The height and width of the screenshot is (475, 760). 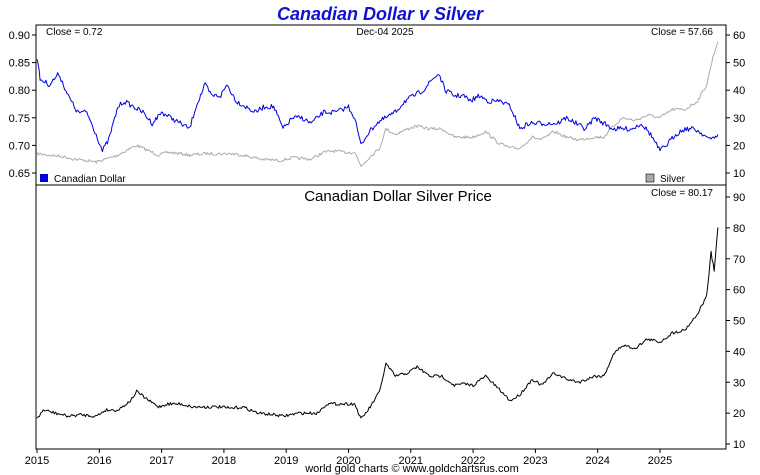 I want to click on x-tick-label: 2017, so click(x=161, y=461).